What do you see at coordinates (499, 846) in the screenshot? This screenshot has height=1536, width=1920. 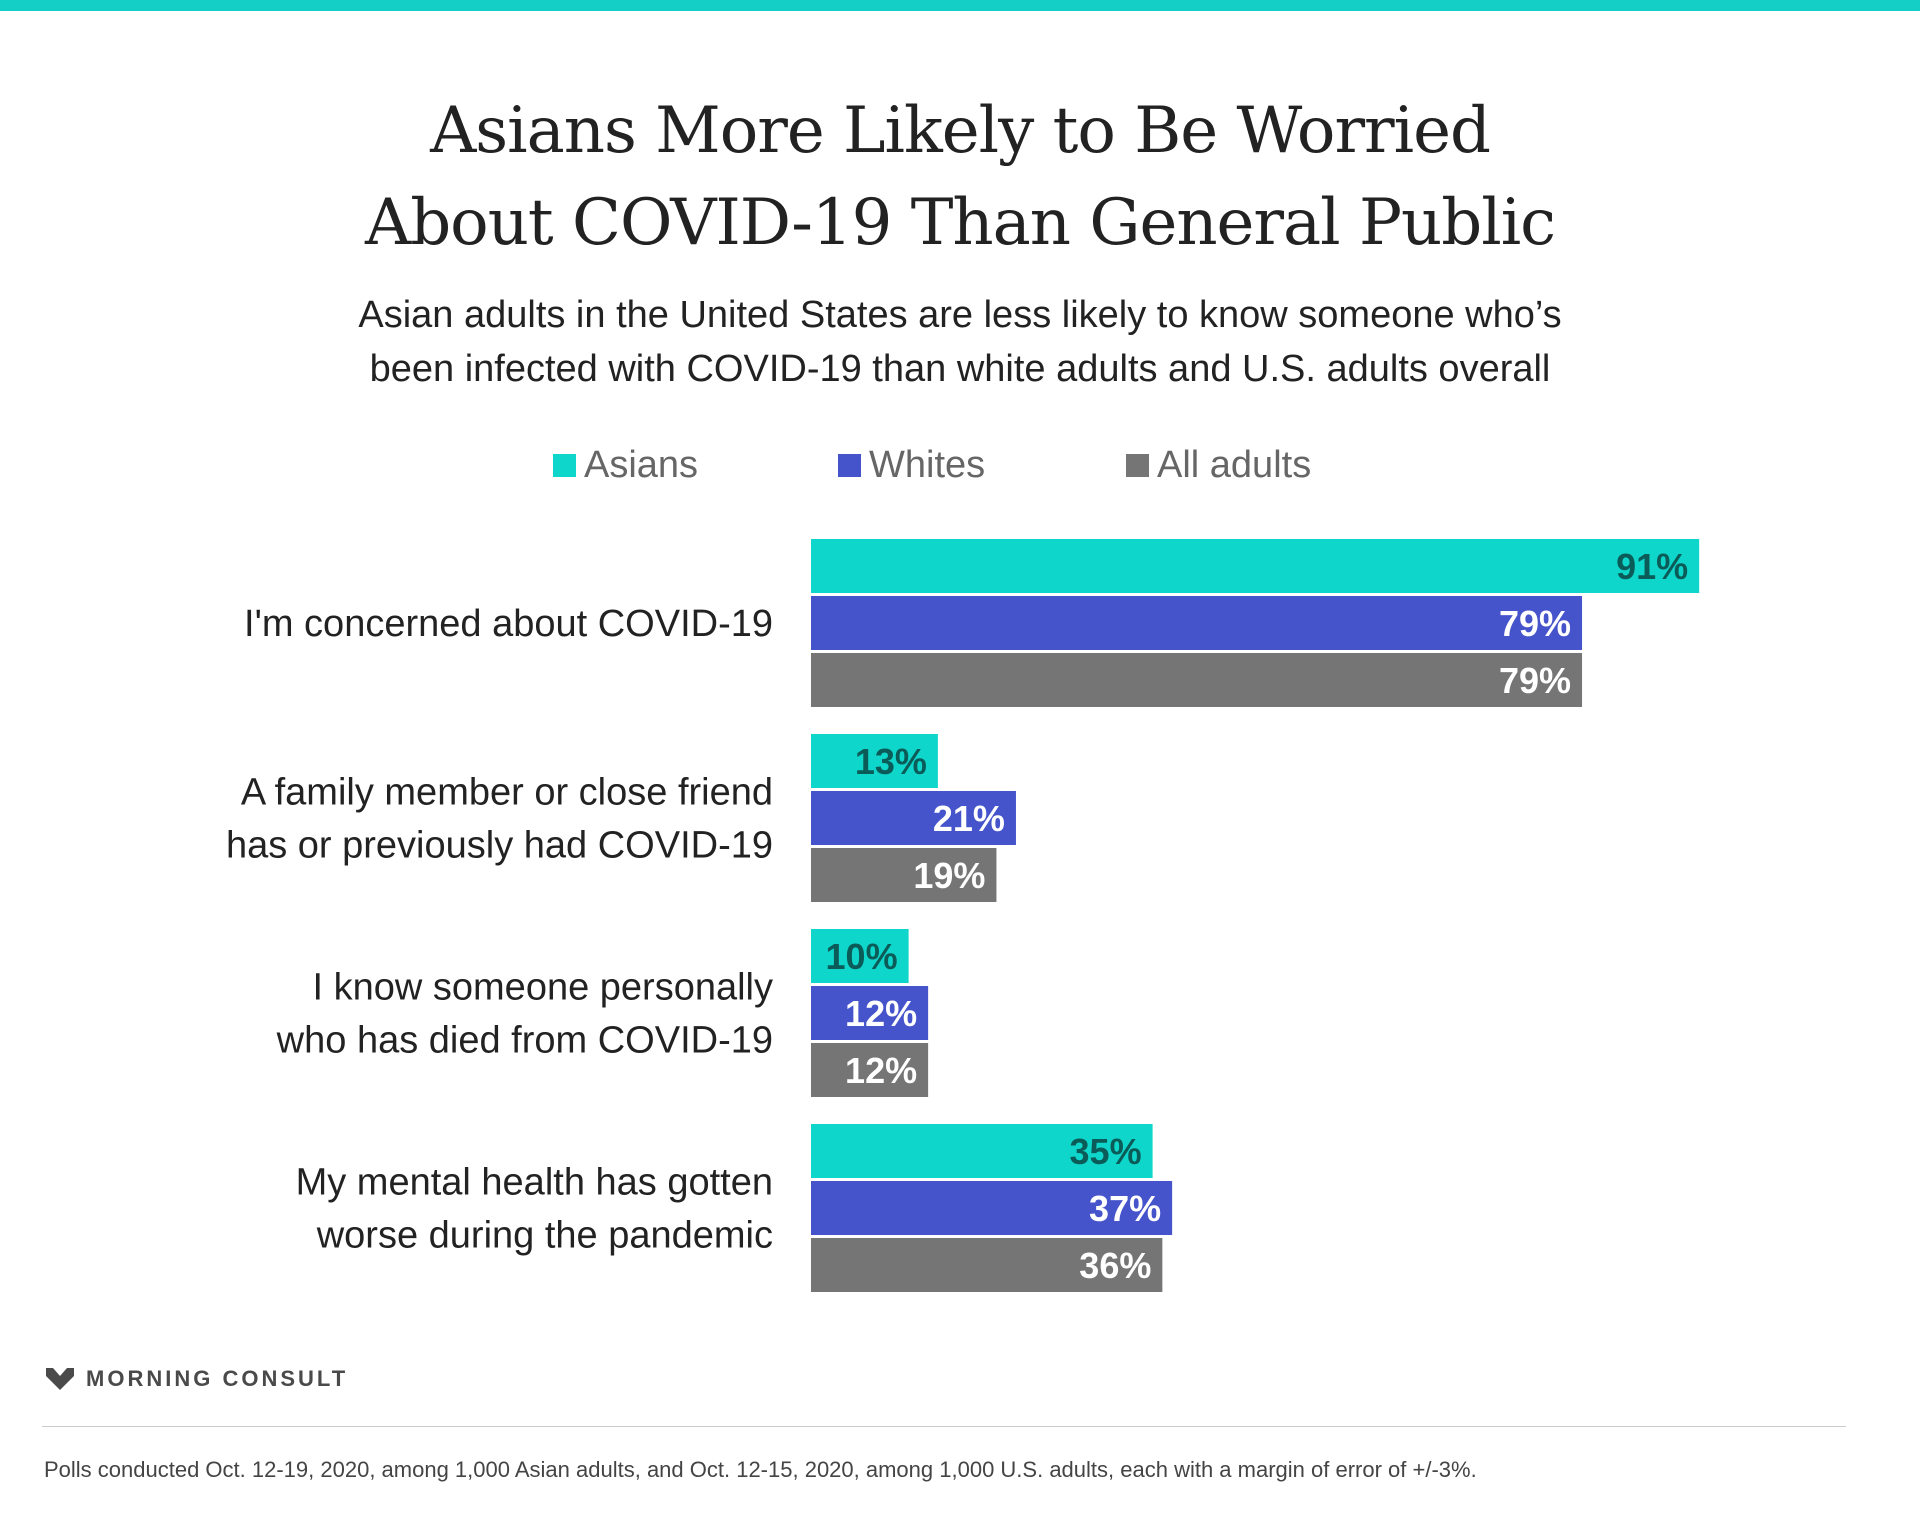 I see `category-label-2-line-2: has or previously had COVID-19` at bounding box center [499, 846].